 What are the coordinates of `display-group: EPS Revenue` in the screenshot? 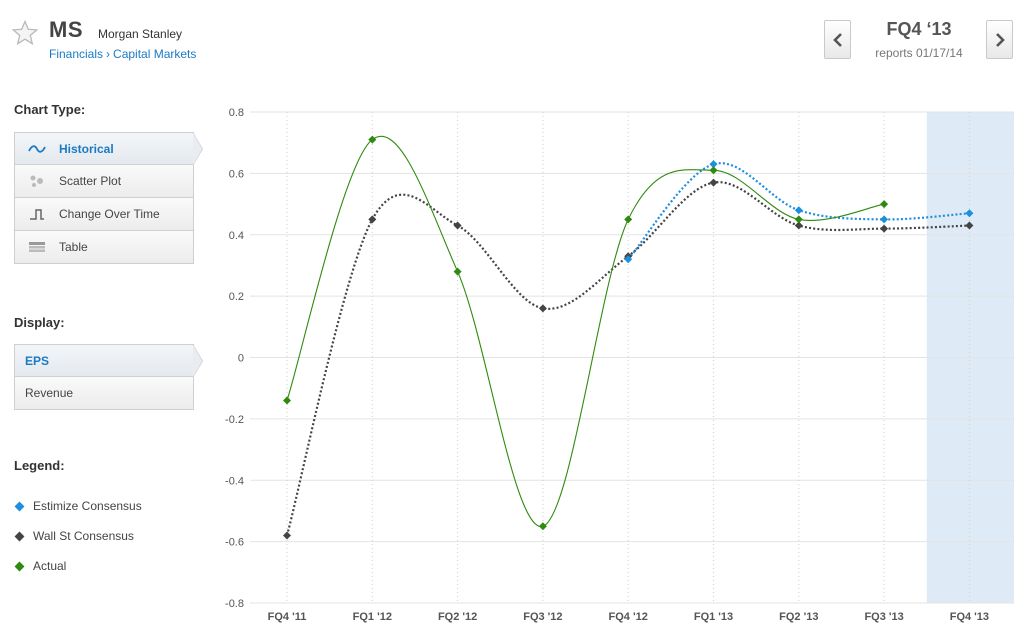 It's located at (108, 377).